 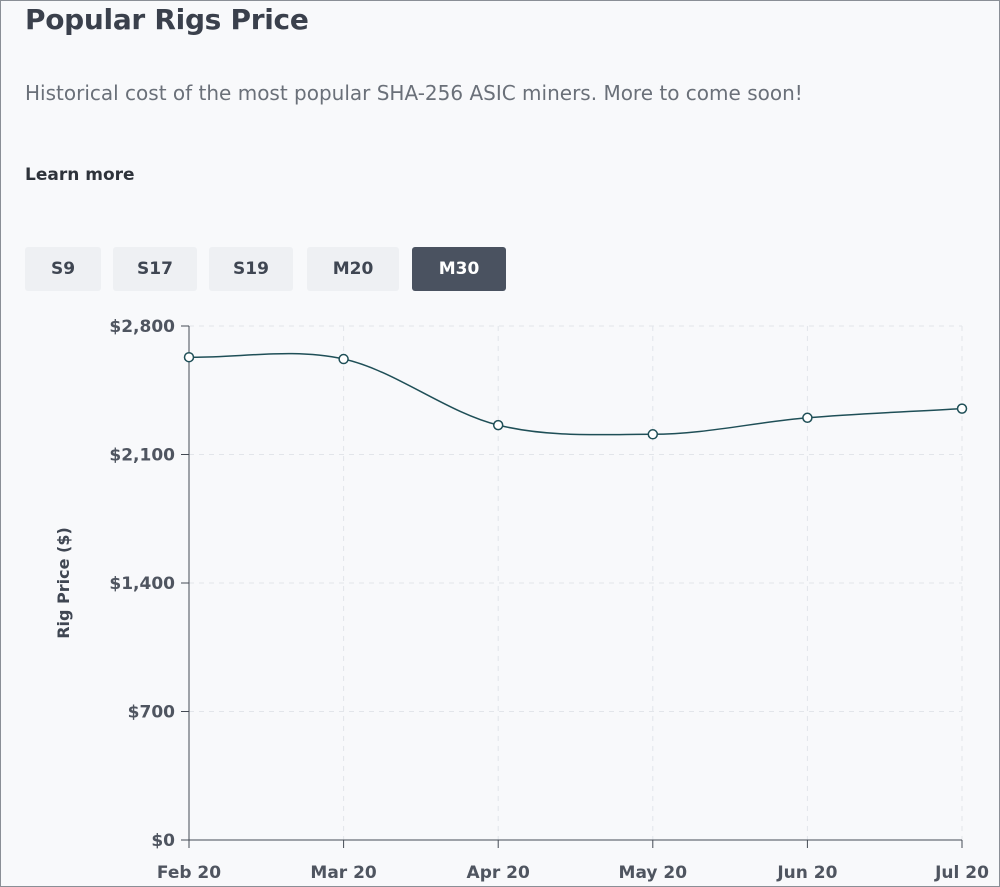 What do you see at coordinates (167, 19) in the screenshot?
I see `page-title: Popular Rigs Price` at bounding box center [167, 19].